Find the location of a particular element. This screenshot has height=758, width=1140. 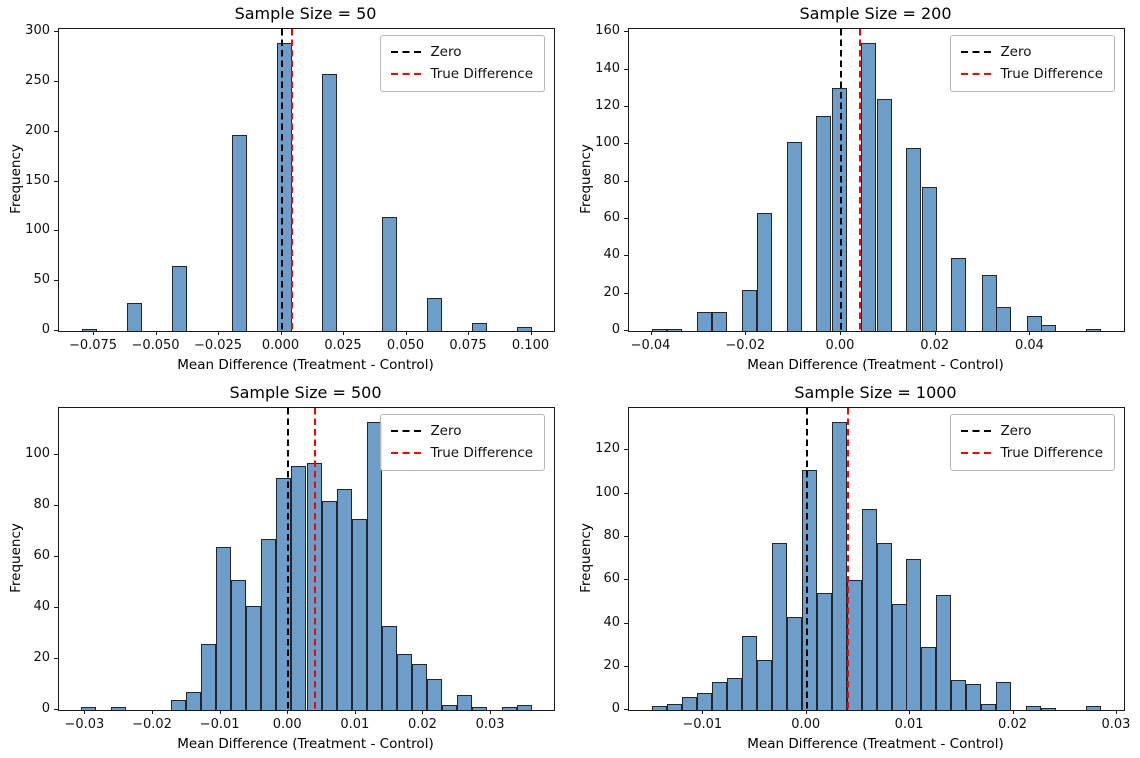

y-axis-label: Frequency is located at coordinates (16, 558).